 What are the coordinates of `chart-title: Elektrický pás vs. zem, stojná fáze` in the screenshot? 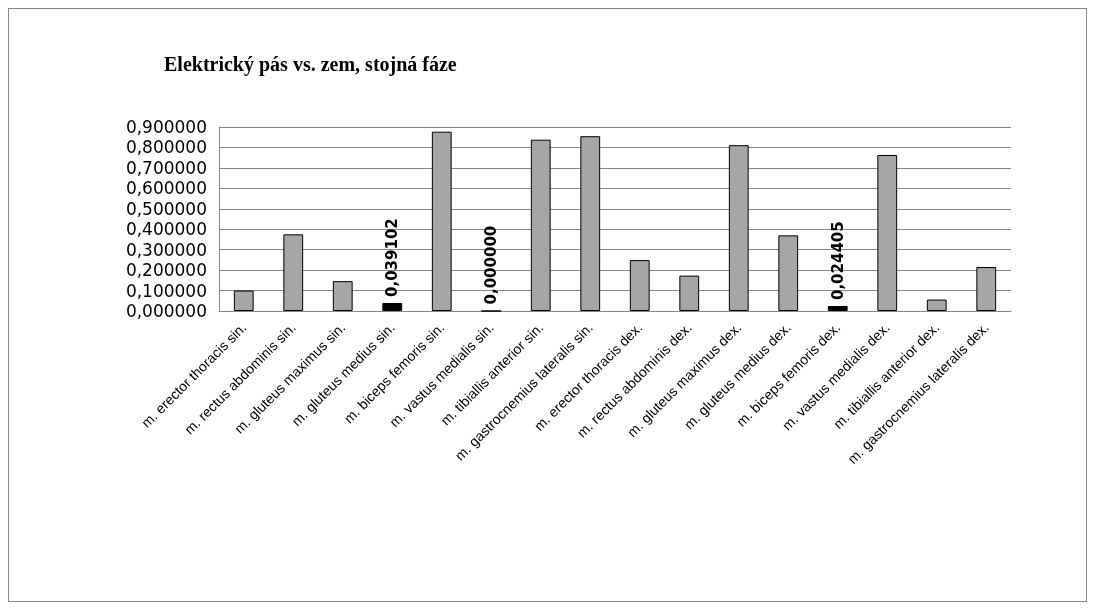 It's located at (310, 64).